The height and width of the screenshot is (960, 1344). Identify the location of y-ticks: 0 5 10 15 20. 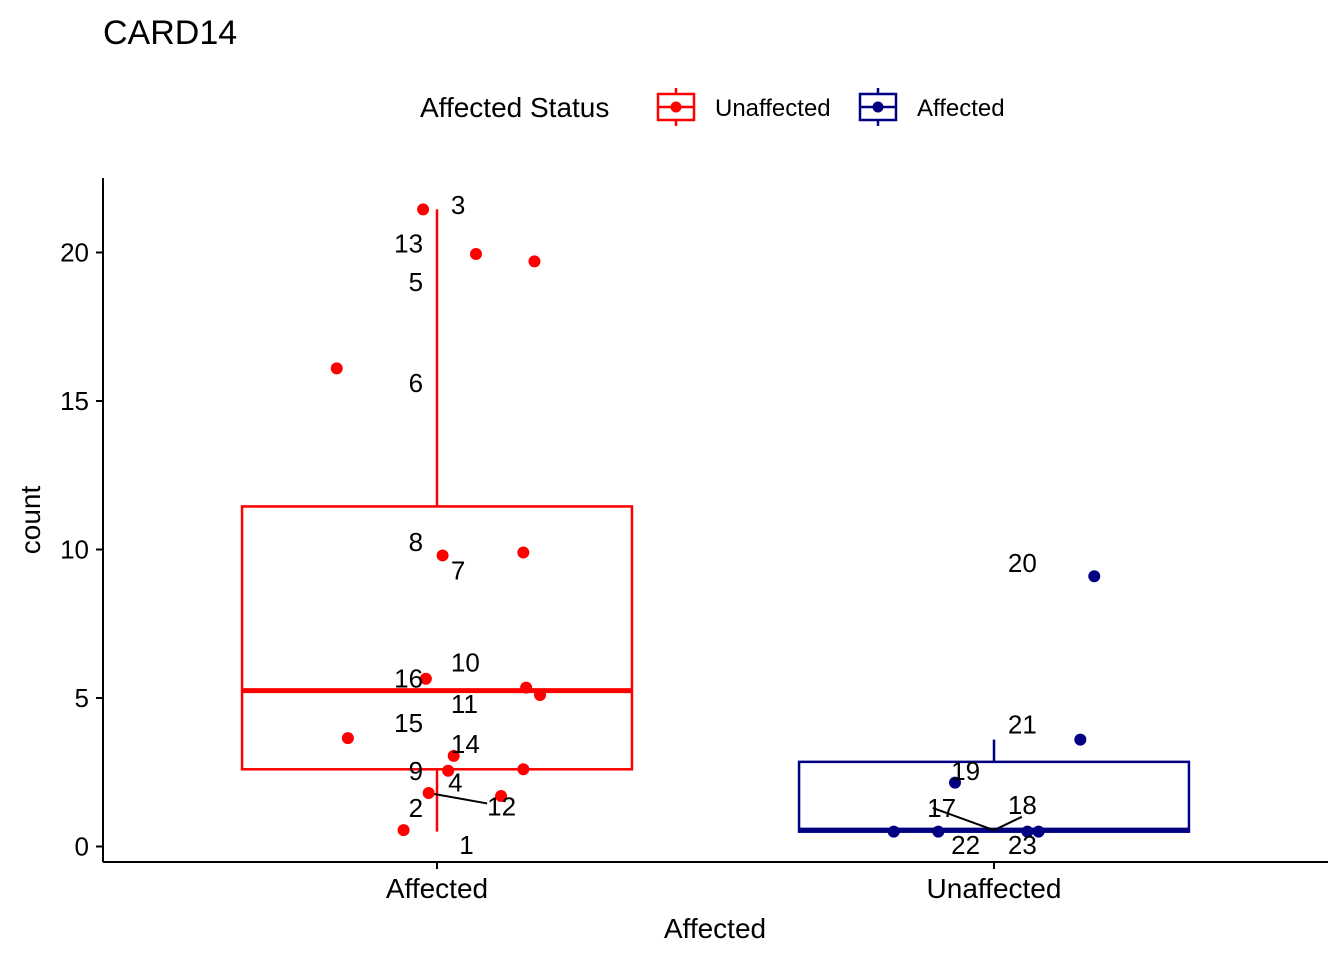
(81, 550).